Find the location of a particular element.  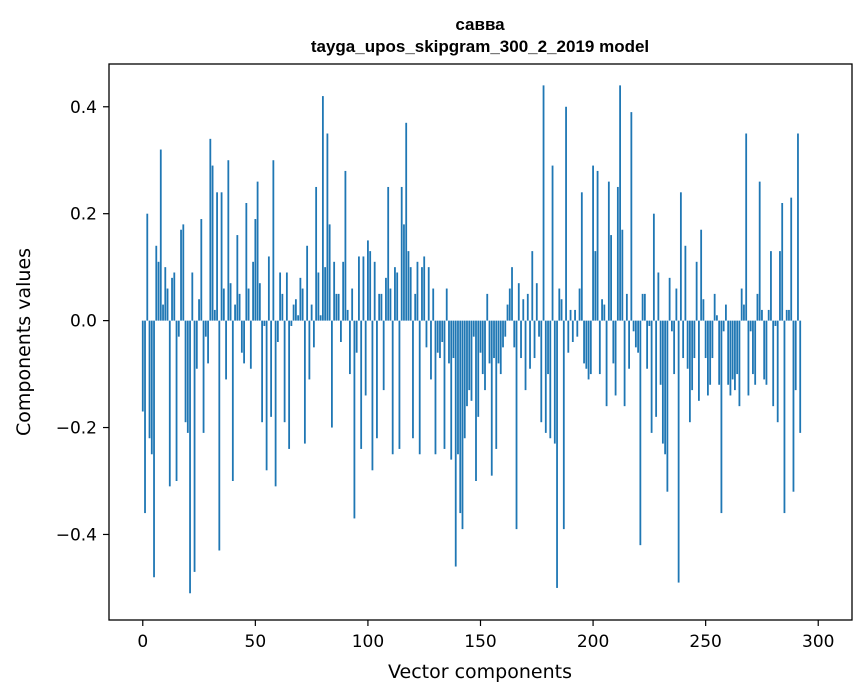

chart-title: савва is located at coordinates (480, 24).